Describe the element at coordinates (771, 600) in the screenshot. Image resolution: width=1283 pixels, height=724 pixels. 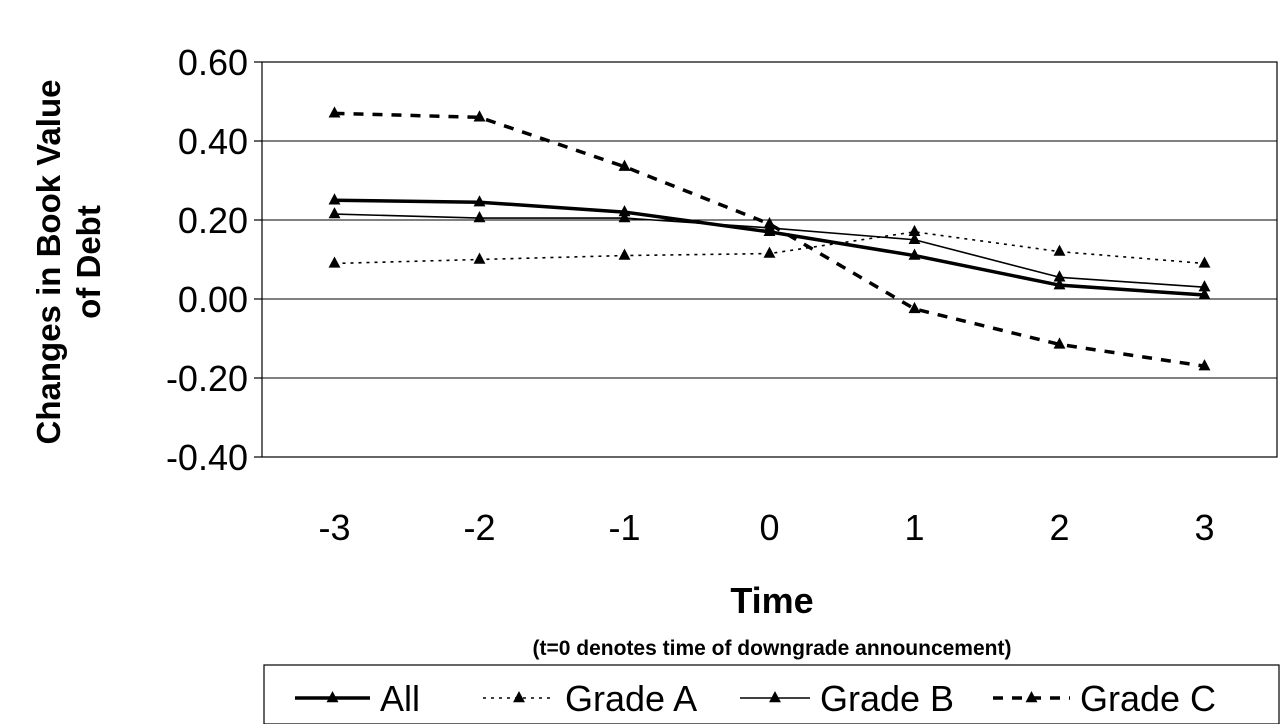
I see `x-axis-label: Time` at that location.